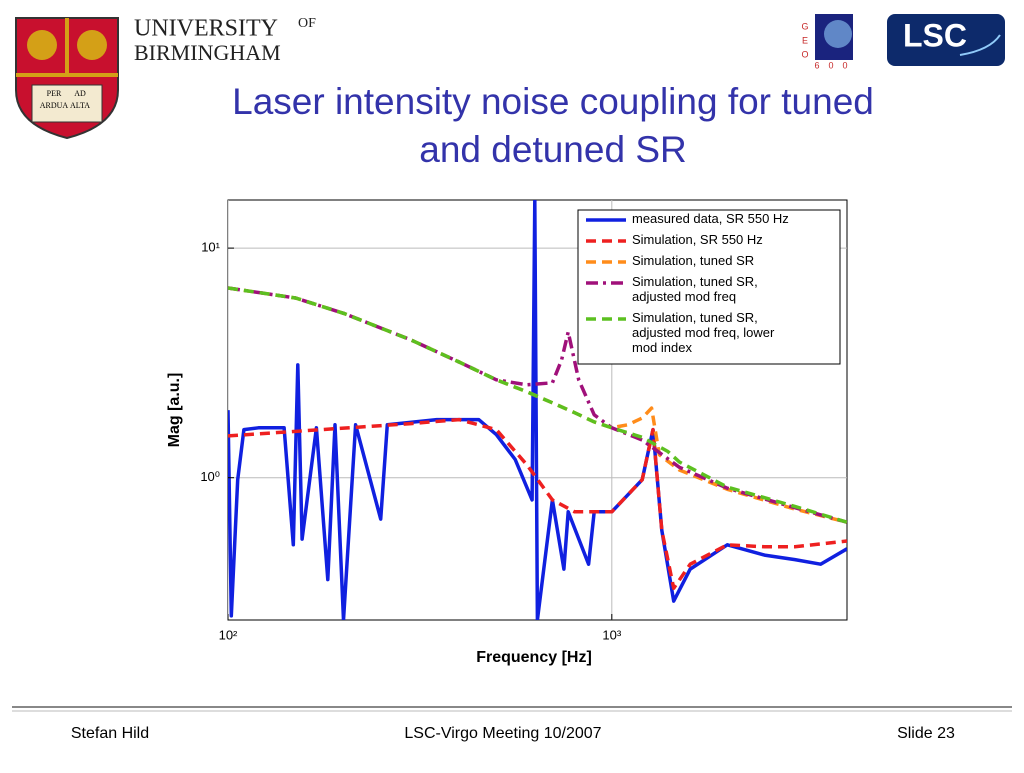 The image size is (1024, 773). I want to click on crest-book, so click(67, 103).